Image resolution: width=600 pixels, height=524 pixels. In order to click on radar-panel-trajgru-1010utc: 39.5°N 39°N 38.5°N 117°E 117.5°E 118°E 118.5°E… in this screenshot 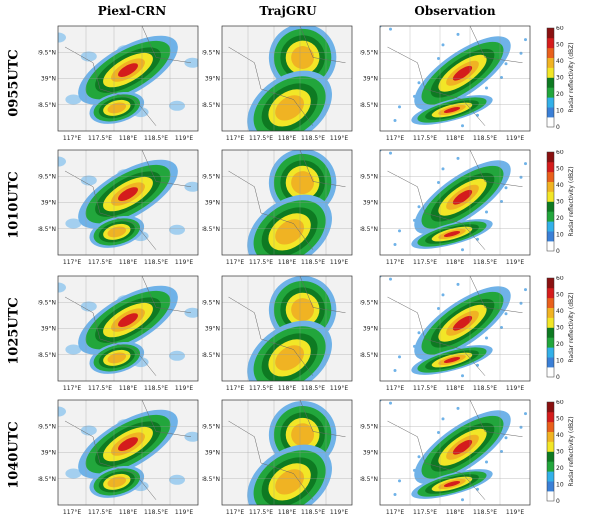, I will do `click(277, 207)`.